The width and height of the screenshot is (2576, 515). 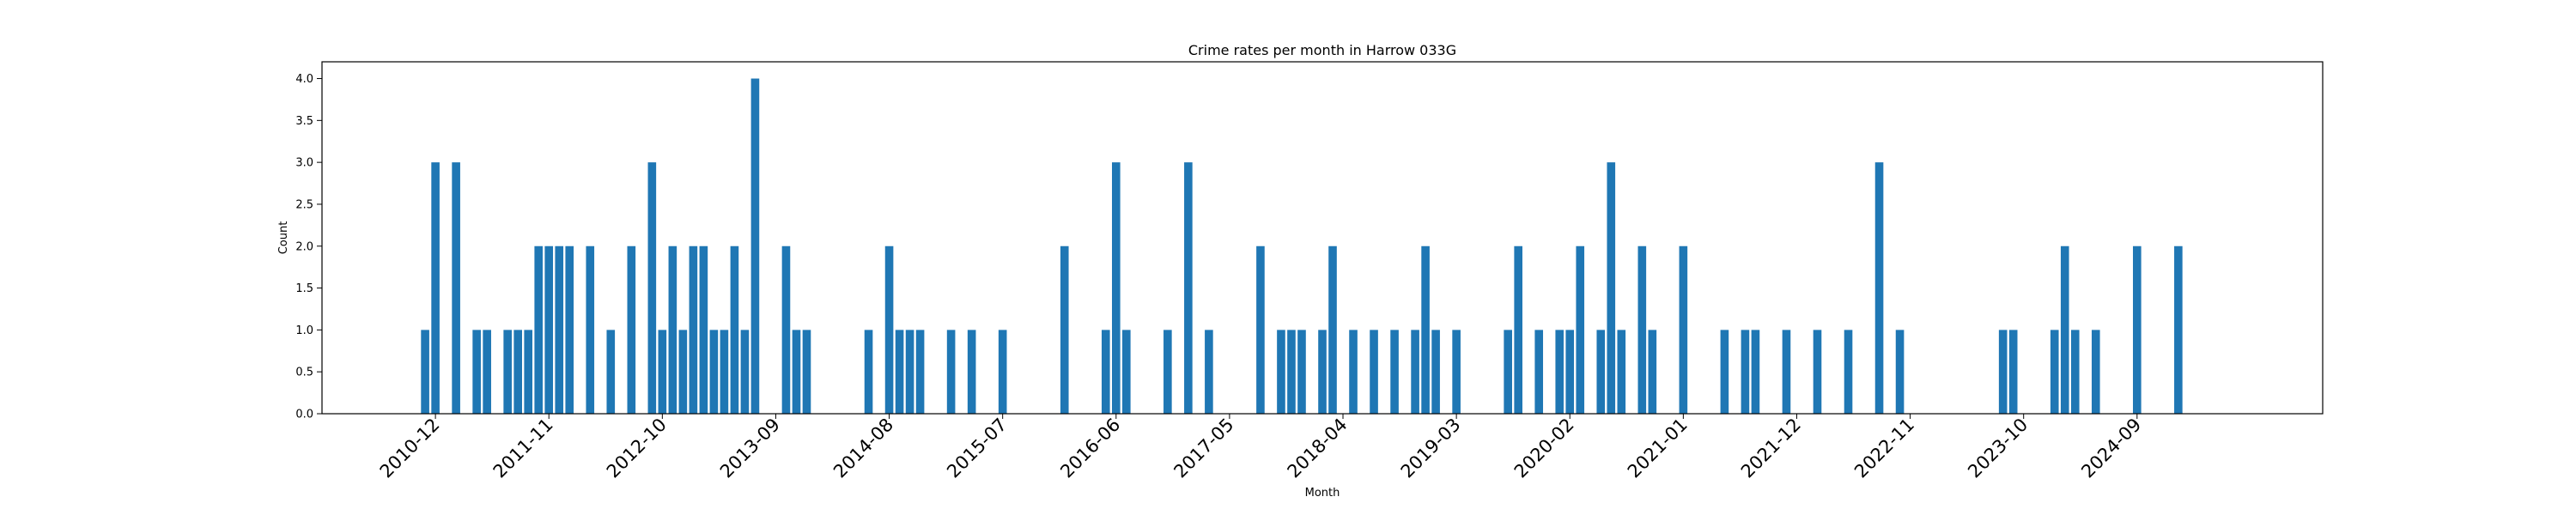 I want to click on x-tick-label: 2021-01, so click(x=1658, y=448).